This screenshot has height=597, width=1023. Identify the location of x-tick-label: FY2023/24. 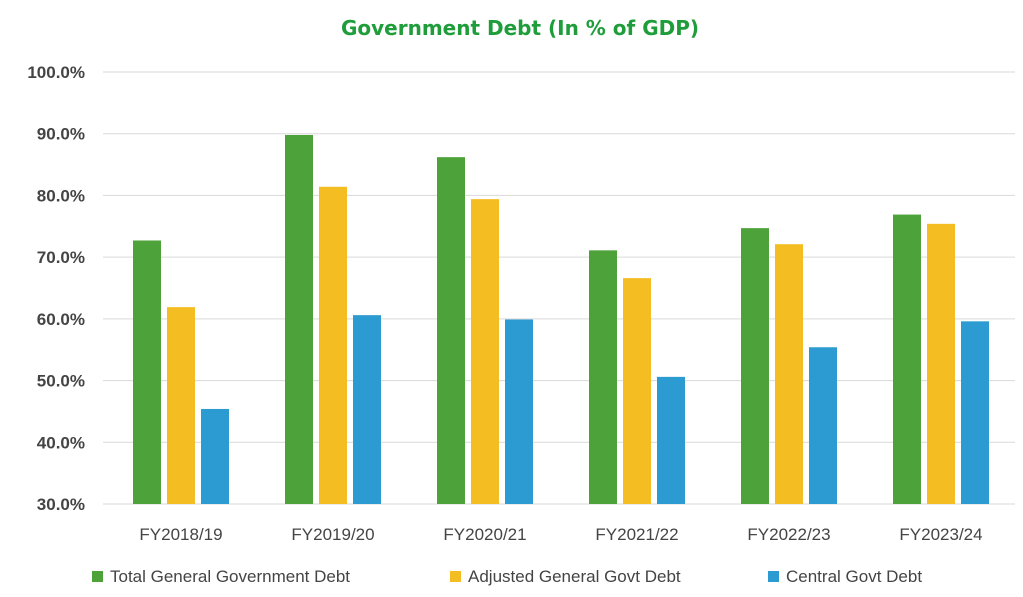
(940, 534).